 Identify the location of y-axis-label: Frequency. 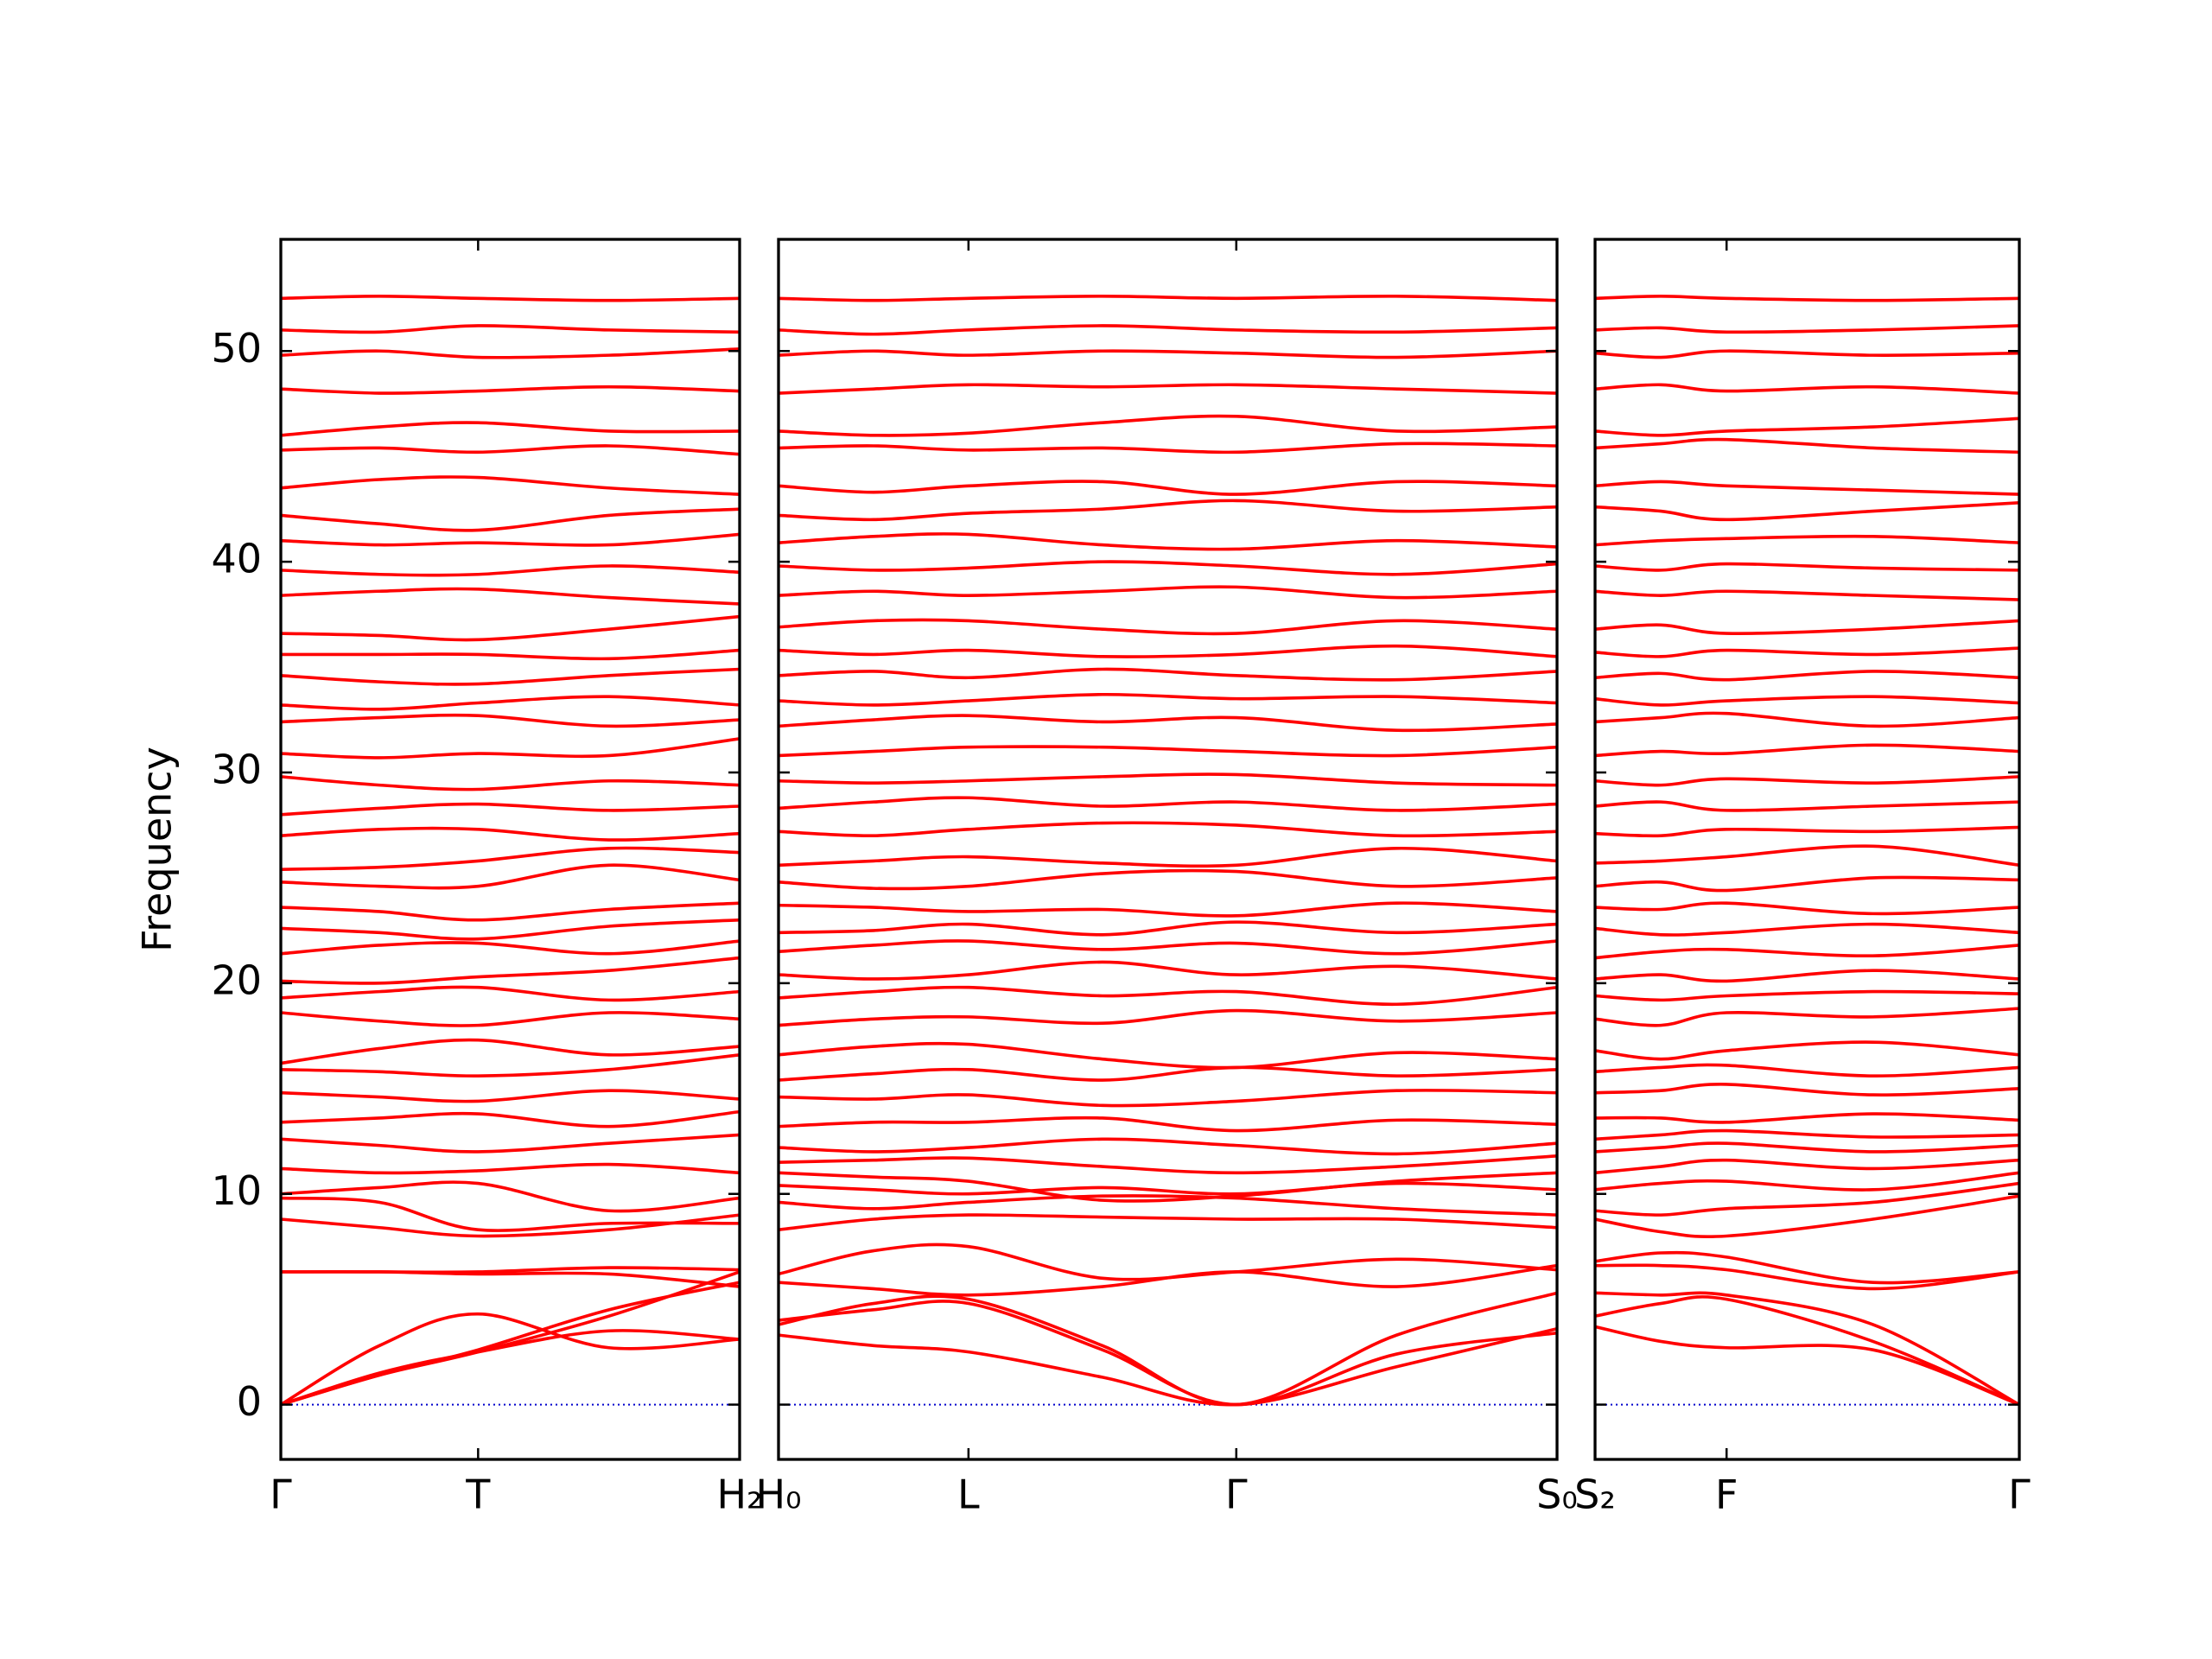
(157, 849).